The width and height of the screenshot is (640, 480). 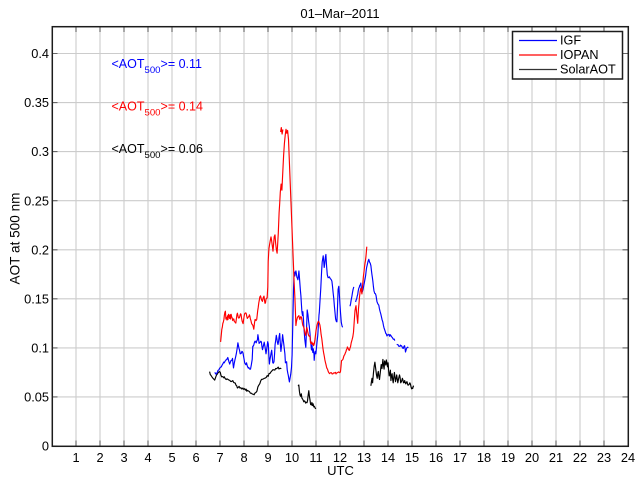 What do you see at coordinates (40, 151) in the screenshot?
I see `svg-text: 0.3` at bounding box center [40, 151].